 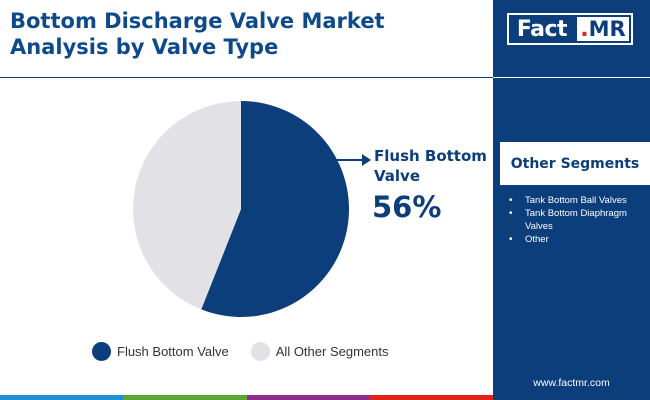 I want to click on other-segments-title: Other Segments, so click(x=575, y=163).